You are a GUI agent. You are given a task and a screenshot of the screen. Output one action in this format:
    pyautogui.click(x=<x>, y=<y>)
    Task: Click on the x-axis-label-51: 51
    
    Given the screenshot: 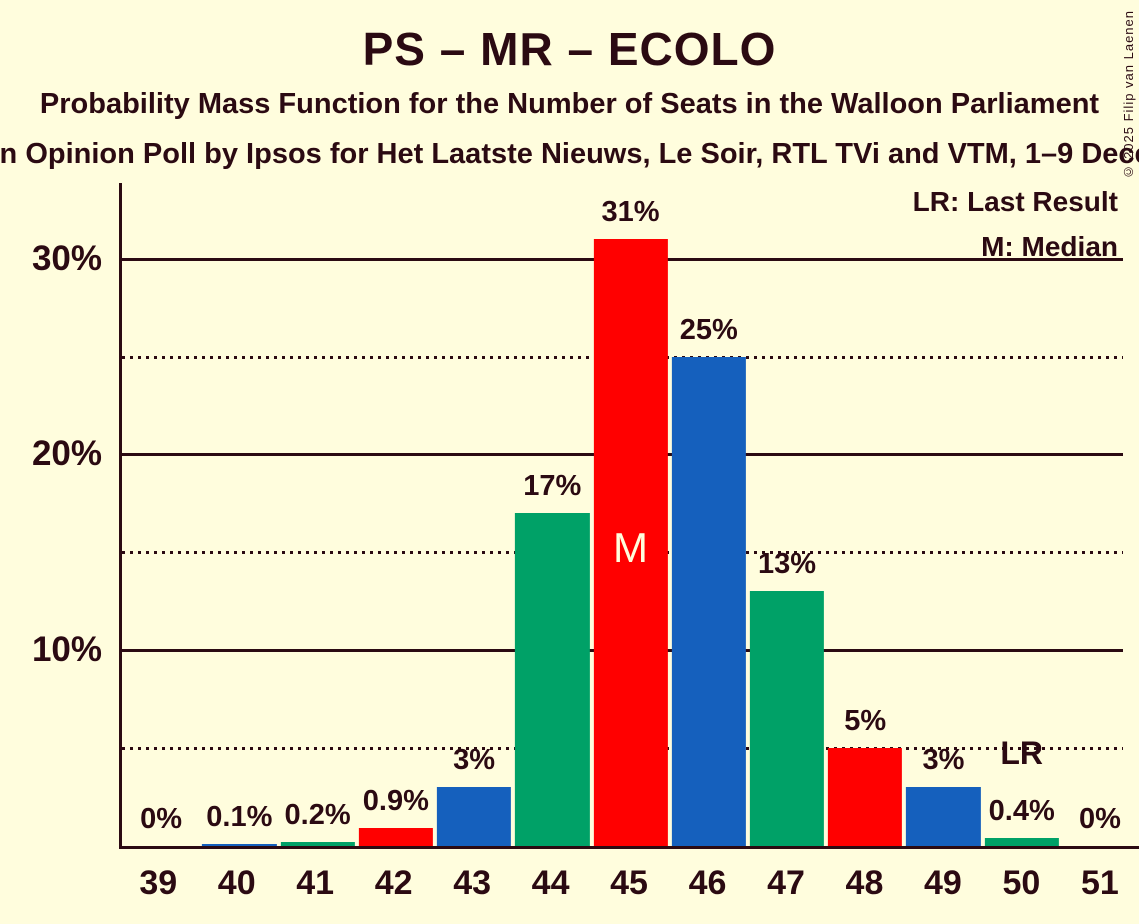 What is the action you would take?
    pyautogui.click(x=1099, y=883)
    